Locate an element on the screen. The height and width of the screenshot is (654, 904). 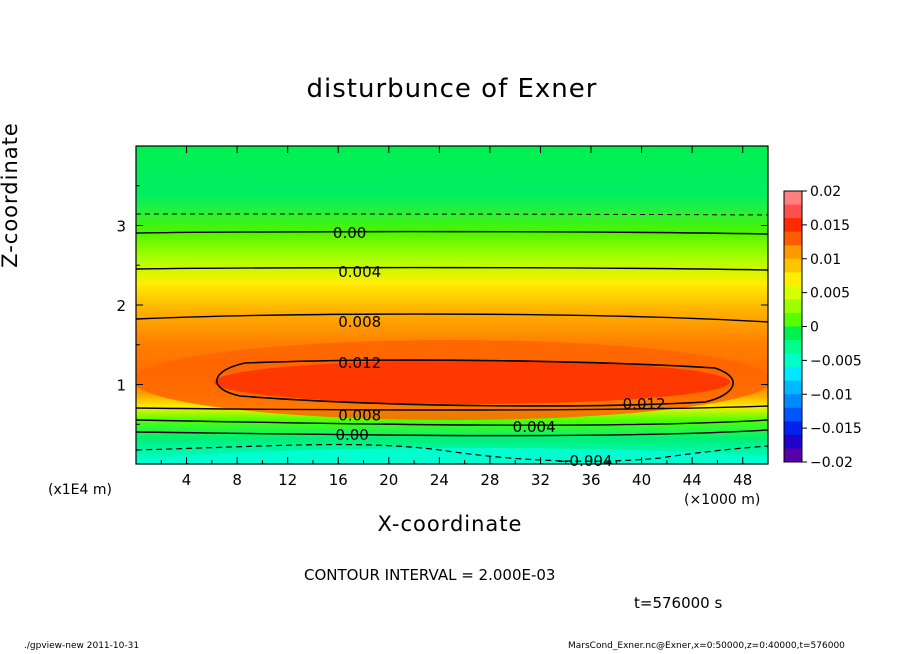
colorbar-tick-label: 0 is located at coordinates (814, 328).